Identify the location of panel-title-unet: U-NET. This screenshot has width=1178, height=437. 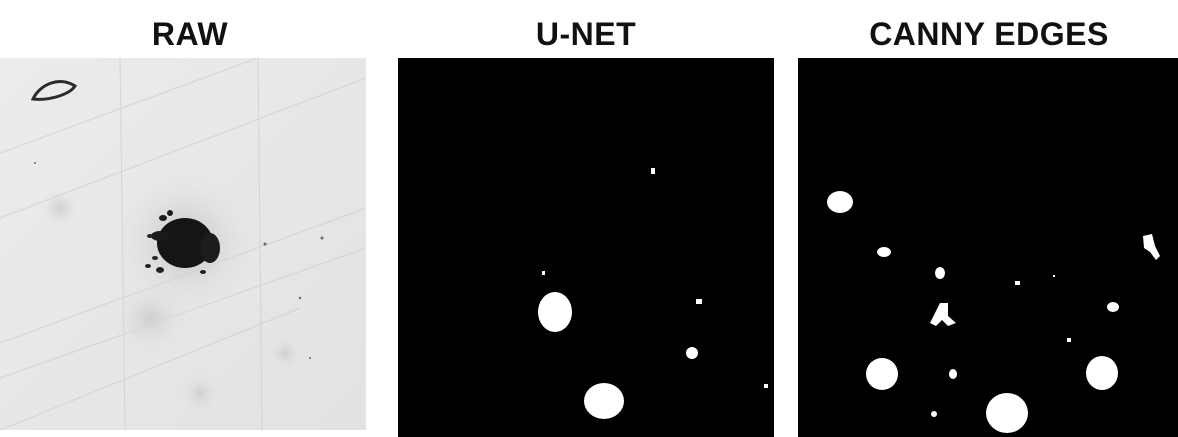
(586, 34).